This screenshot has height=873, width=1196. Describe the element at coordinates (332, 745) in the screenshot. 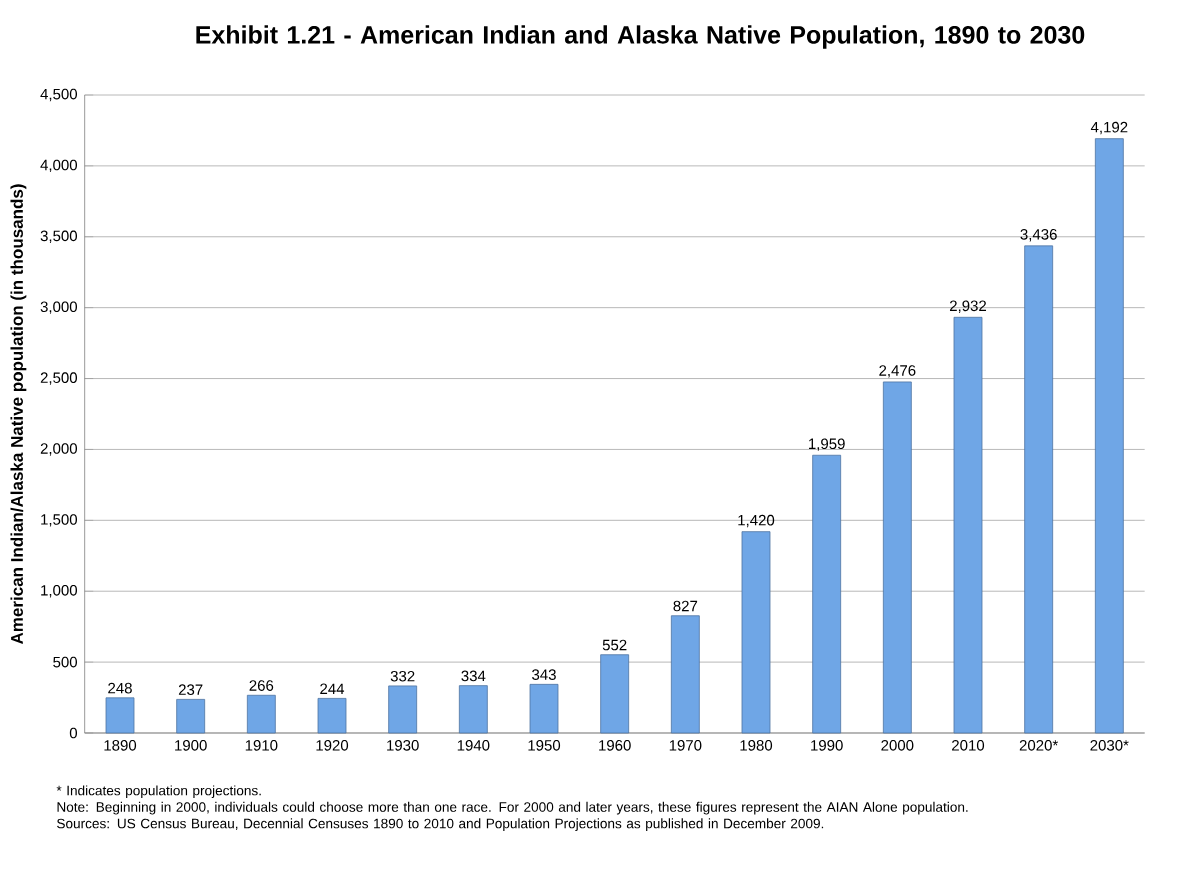

I see `x-tick-label: 1920` at that location.